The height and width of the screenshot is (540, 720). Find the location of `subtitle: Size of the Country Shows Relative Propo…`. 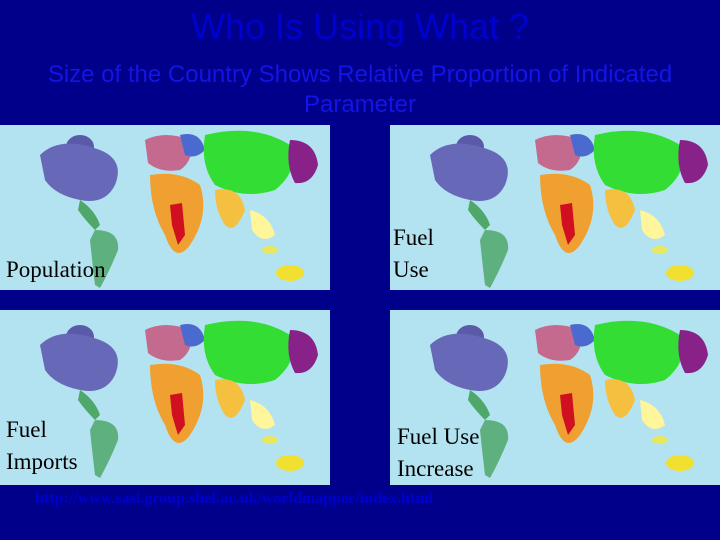

subtitle: Size of the Country Shows Relative Propo… is located at coordinates (360, 89).